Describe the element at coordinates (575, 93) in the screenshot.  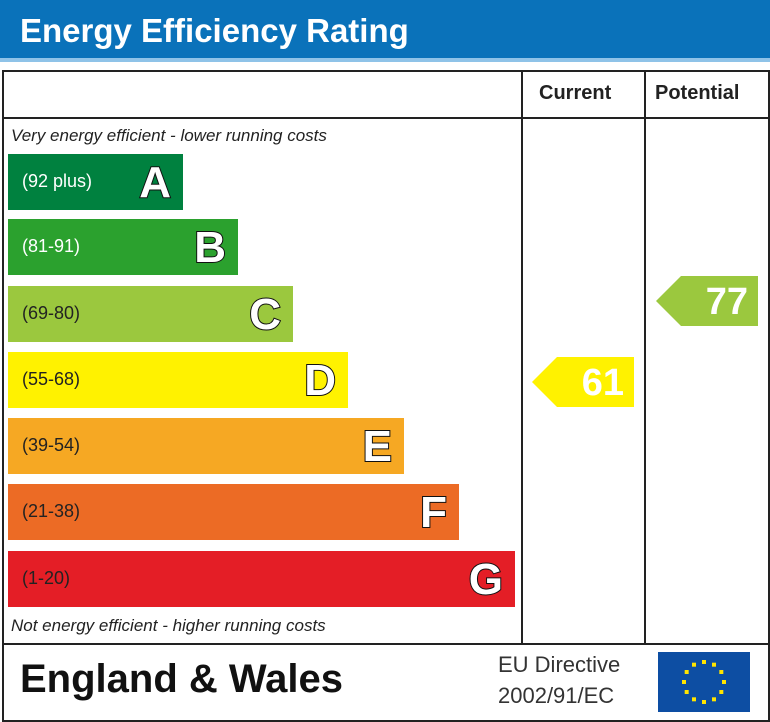
I see `current-header: Current` at that location.